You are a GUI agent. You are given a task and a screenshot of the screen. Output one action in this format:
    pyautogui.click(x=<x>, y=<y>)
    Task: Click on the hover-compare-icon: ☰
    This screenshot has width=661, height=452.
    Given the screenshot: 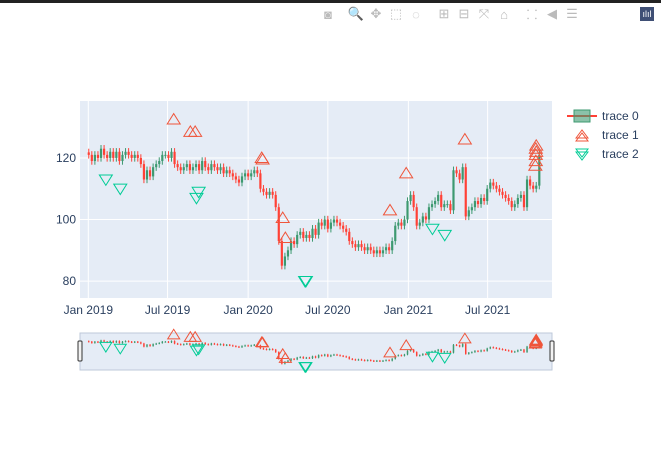 What is the action you would take?
    pyautogui.click(x=572, y=13)
    